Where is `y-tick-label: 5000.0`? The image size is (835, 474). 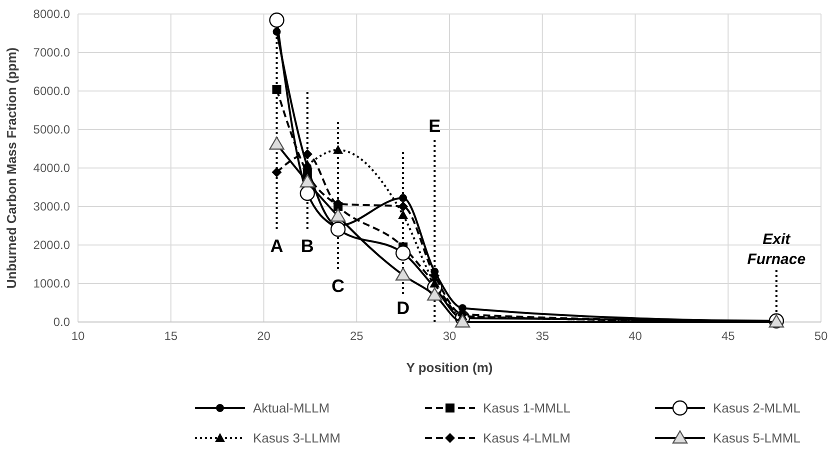 y-tick-label: 5000.0 is located at coordinates (51, 129).